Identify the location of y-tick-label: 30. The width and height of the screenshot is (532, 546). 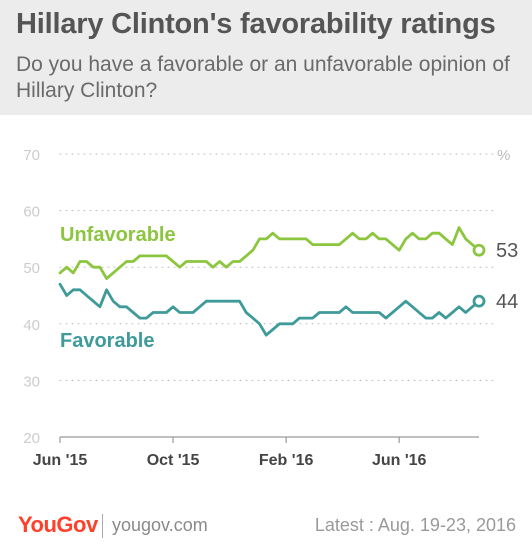
(31, 381).